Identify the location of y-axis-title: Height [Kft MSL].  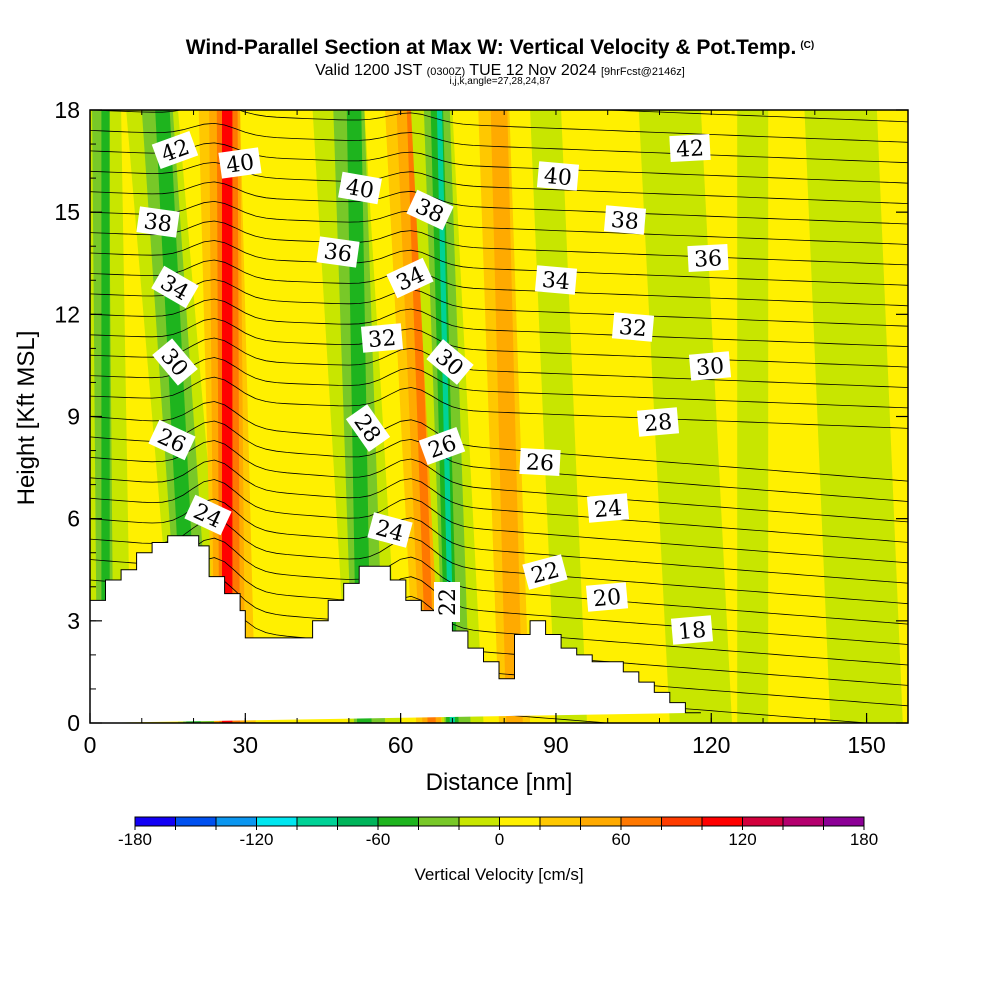
(26, 418).